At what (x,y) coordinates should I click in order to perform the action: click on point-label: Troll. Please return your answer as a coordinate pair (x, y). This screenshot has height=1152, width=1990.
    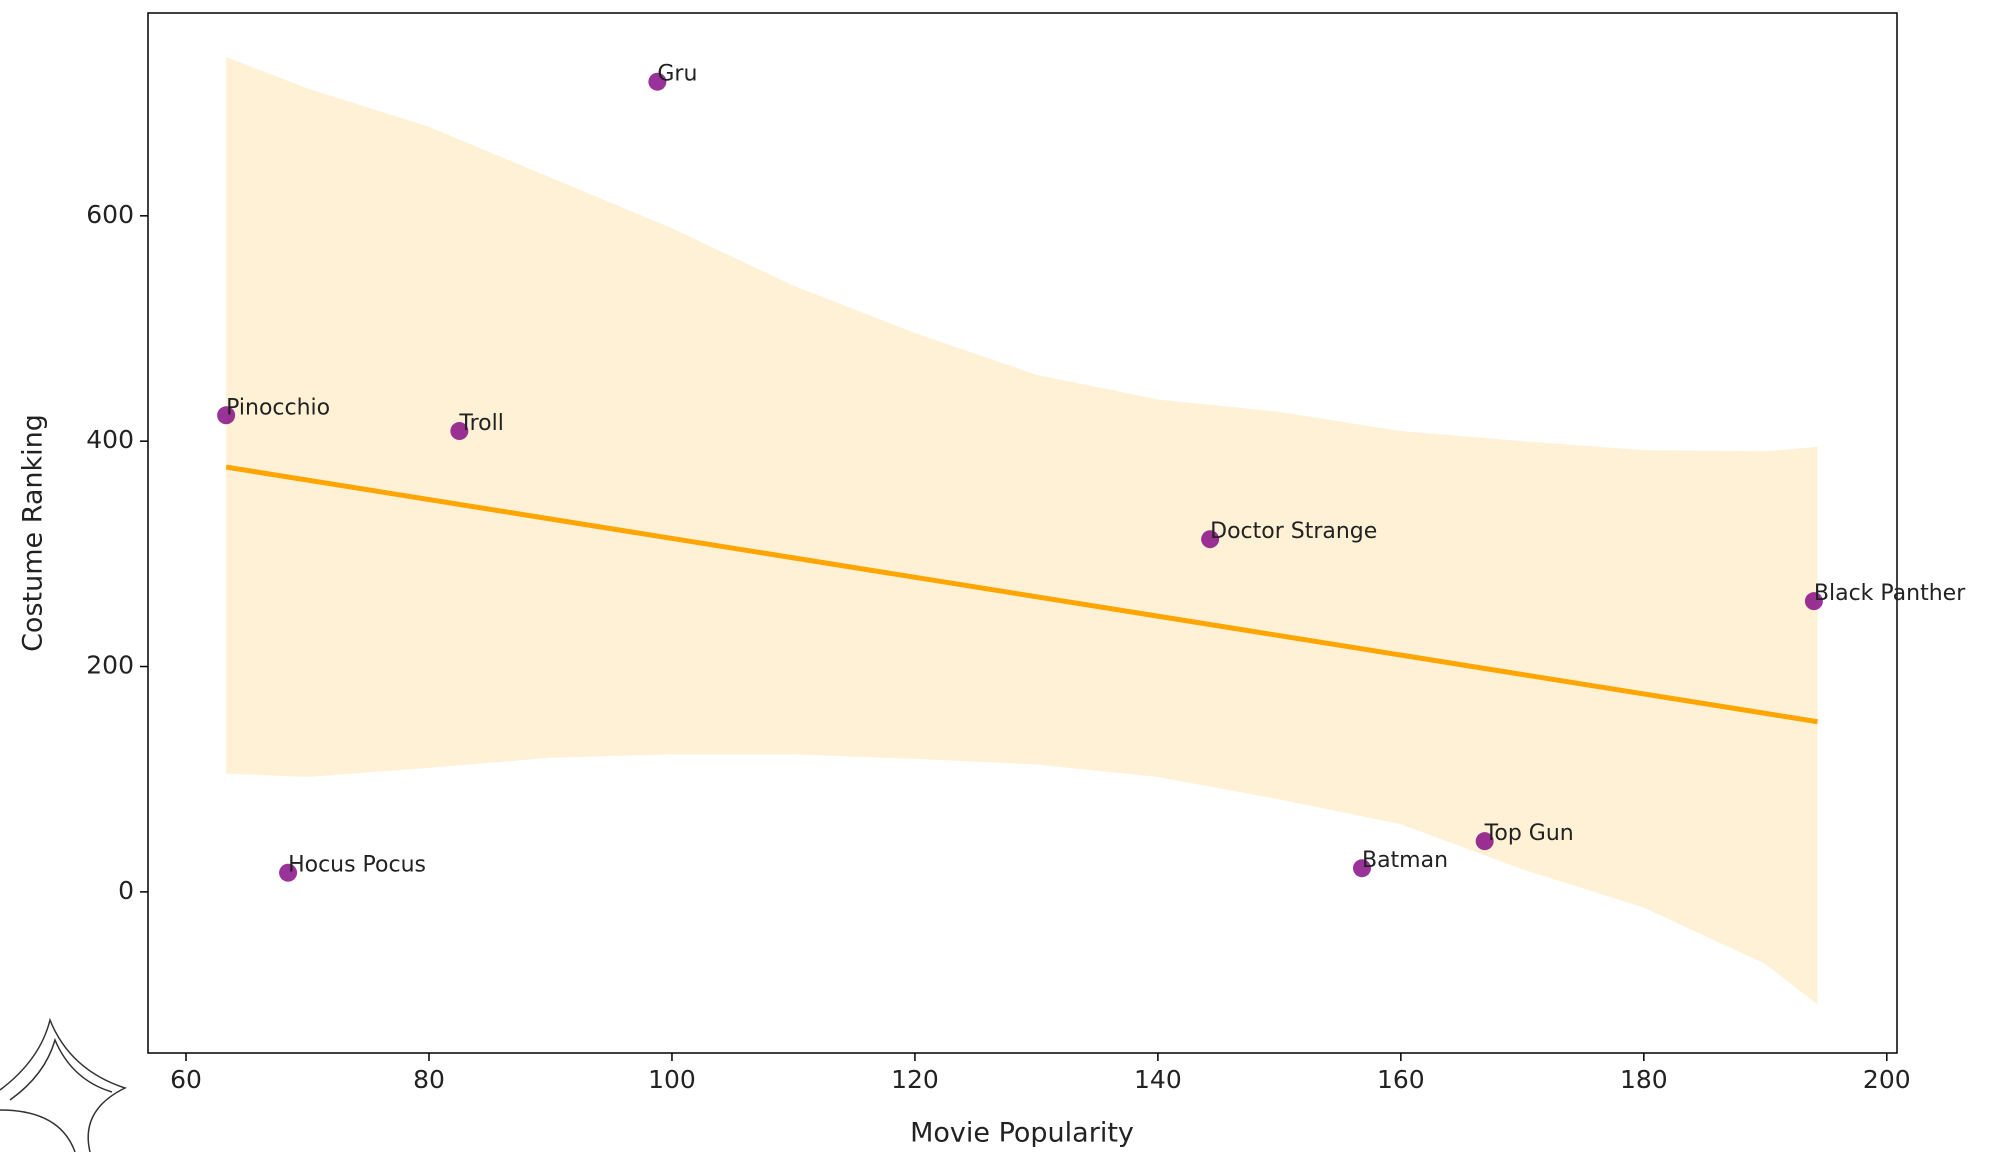
    Looking at the image, I should click on (480, 423).